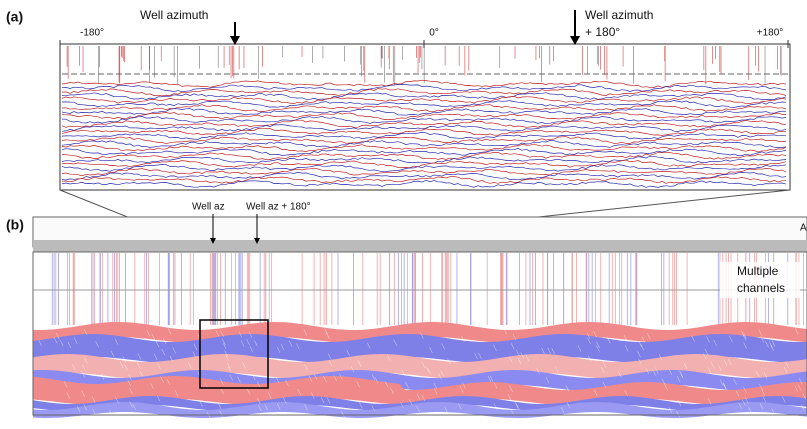  I want to click on arrow-label: Well az, so click(208, 207).